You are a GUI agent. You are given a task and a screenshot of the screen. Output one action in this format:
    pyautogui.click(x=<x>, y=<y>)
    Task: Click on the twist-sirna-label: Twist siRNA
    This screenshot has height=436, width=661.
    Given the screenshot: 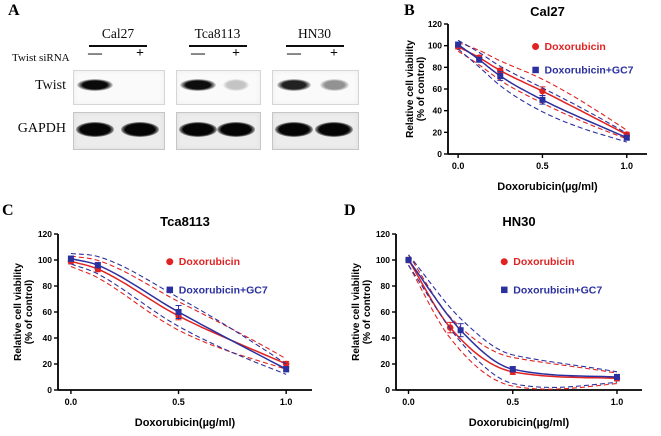 What is the action you would take?
    pyautogui.click(x=41, y=58)
    